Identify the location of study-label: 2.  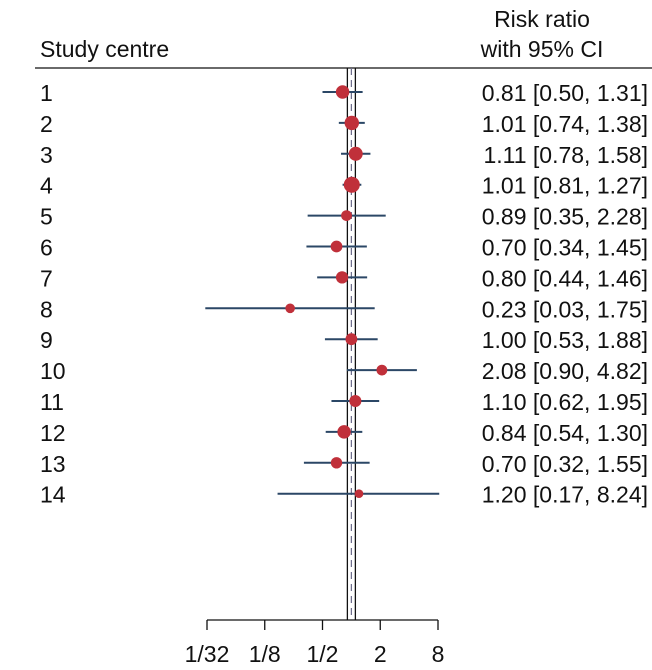
(46, 124).